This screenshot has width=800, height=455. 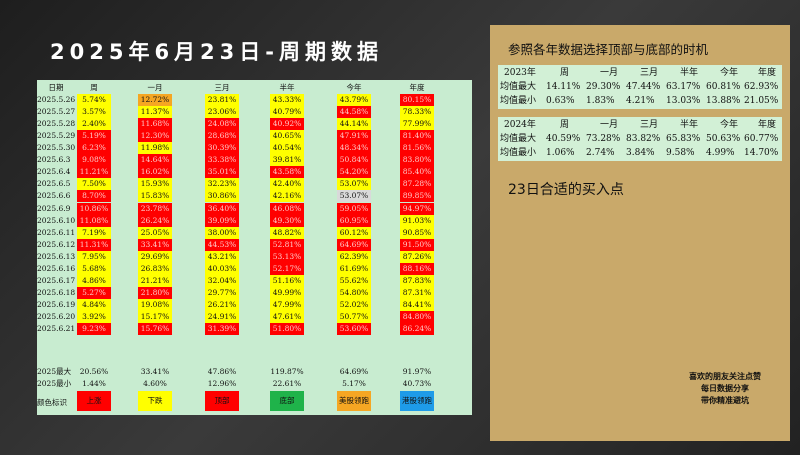 I want to click on value-cell: 12.30%, so click(x=155, y=136).